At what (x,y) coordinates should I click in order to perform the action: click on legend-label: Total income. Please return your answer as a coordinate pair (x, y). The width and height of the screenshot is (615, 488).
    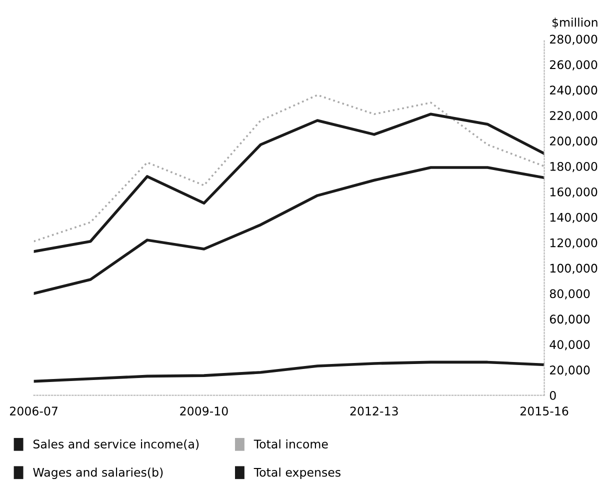
    Looking at the image, I should click on (291, 444).